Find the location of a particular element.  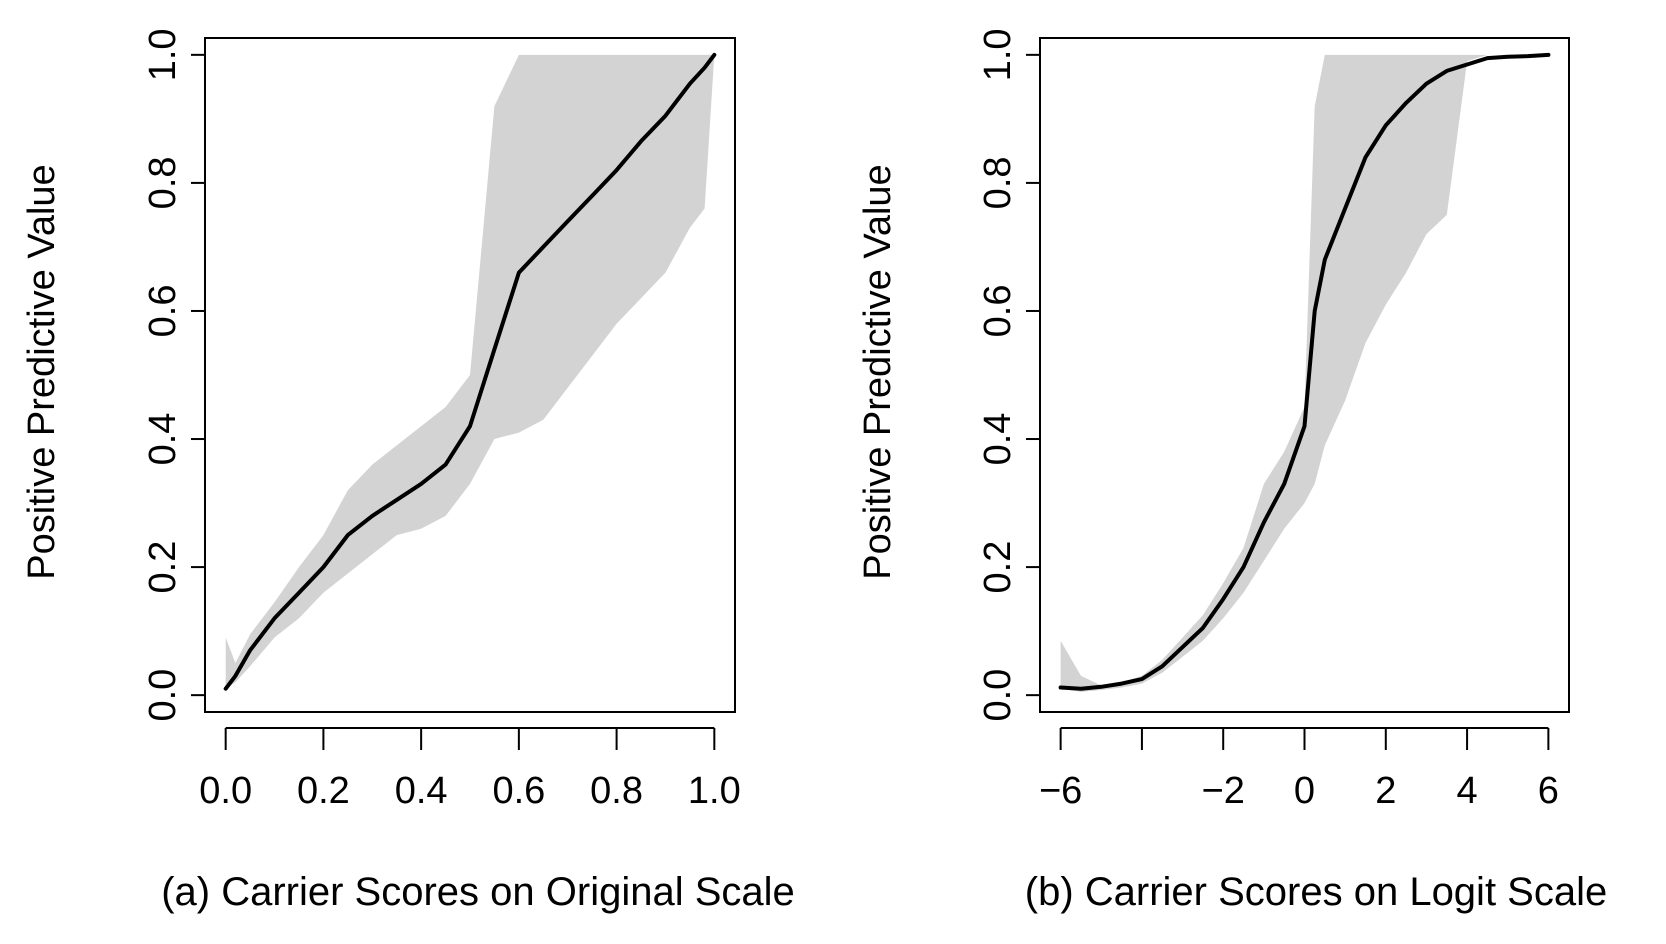

panel-a-x-tick-label: 1.0 is located at coordinates (714, 791).